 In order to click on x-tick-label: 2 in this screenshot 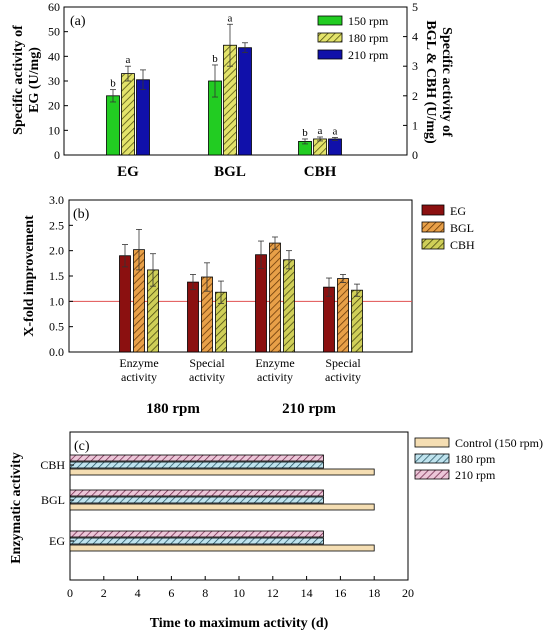, I will do `click(104, 593)`.